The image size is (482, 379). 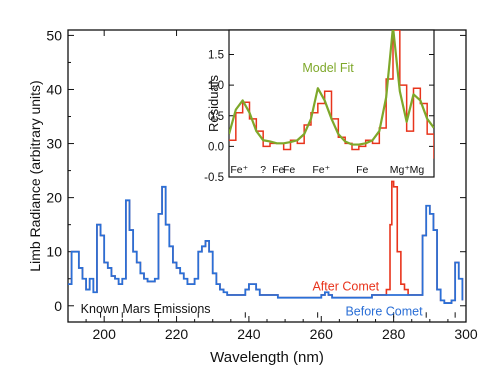 I want to click on y-tick-label: 10, so click(x=54, y=252).